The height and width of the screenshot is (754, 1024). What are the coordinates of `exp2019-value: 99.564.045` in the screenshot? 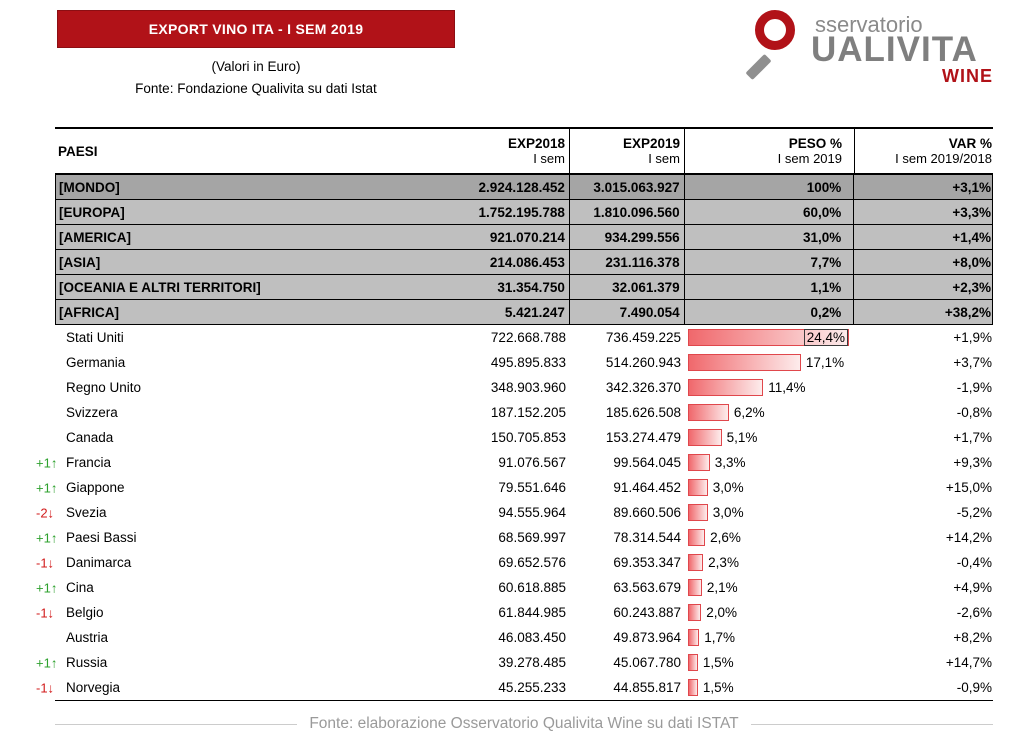 It's located at (647, 462).